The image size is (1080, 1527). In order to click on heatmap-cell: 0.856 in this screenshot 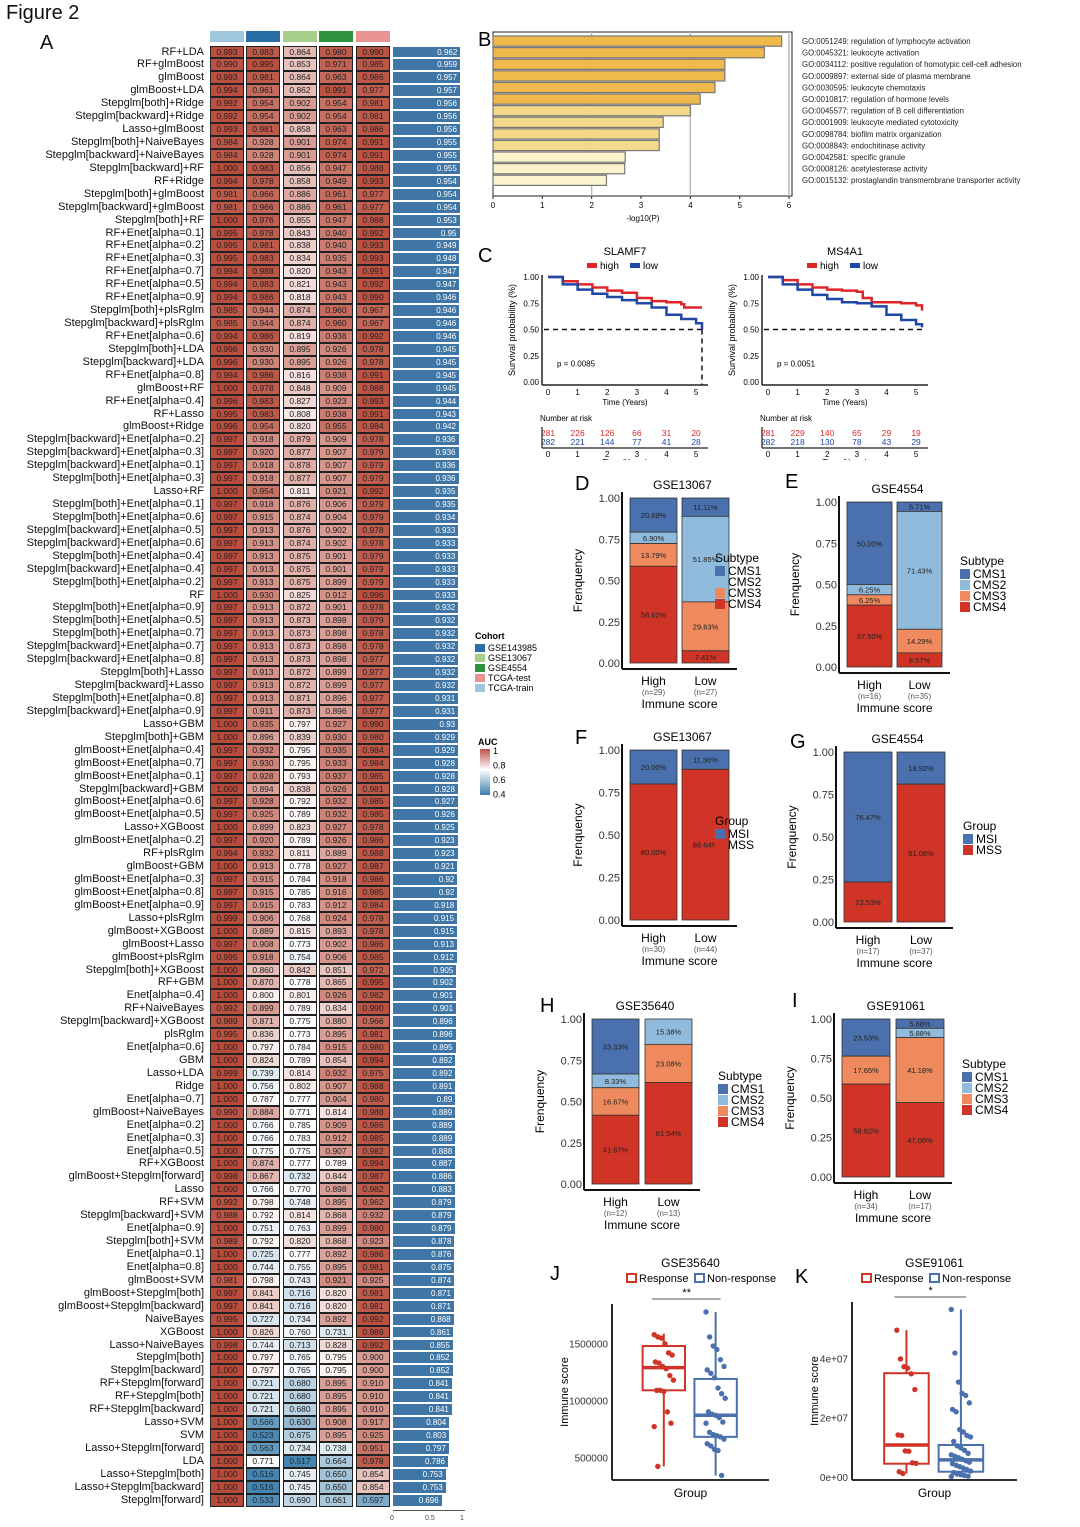, I will do `click(300, 168)`.